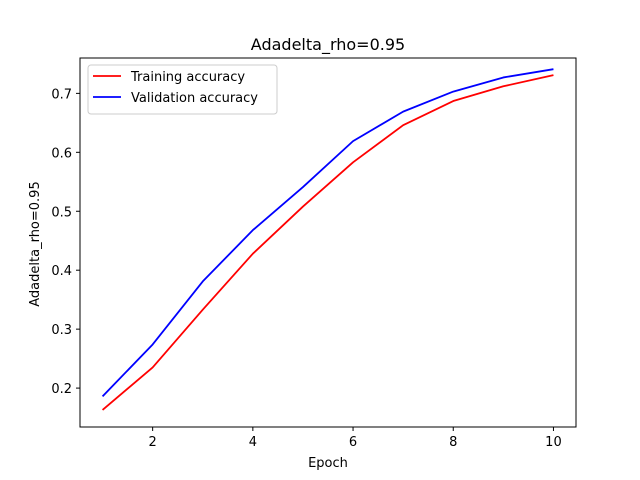  I want to click on chart-title: Adadelta_rho=0.95, so click(328, 45).